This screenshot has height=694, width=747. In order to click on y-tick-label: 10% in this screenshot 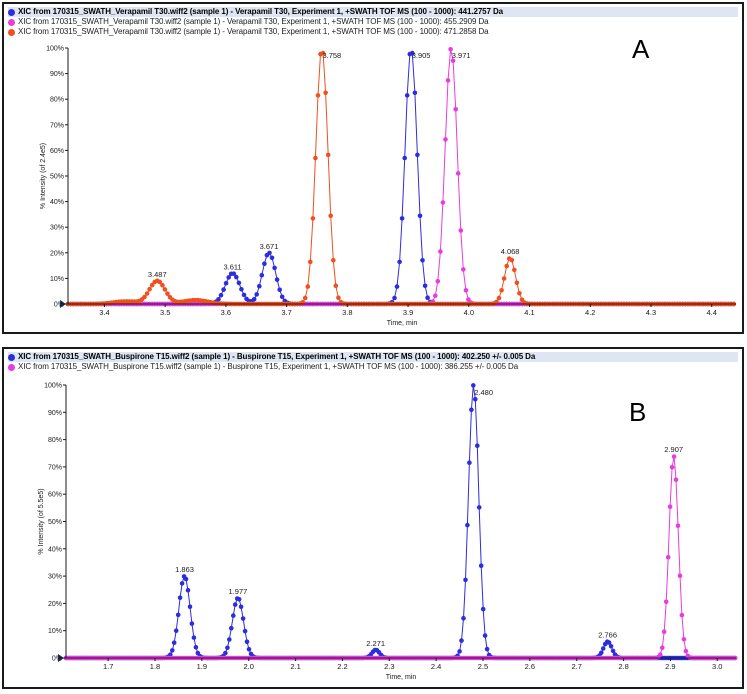, I will do `click(55, 631)`.